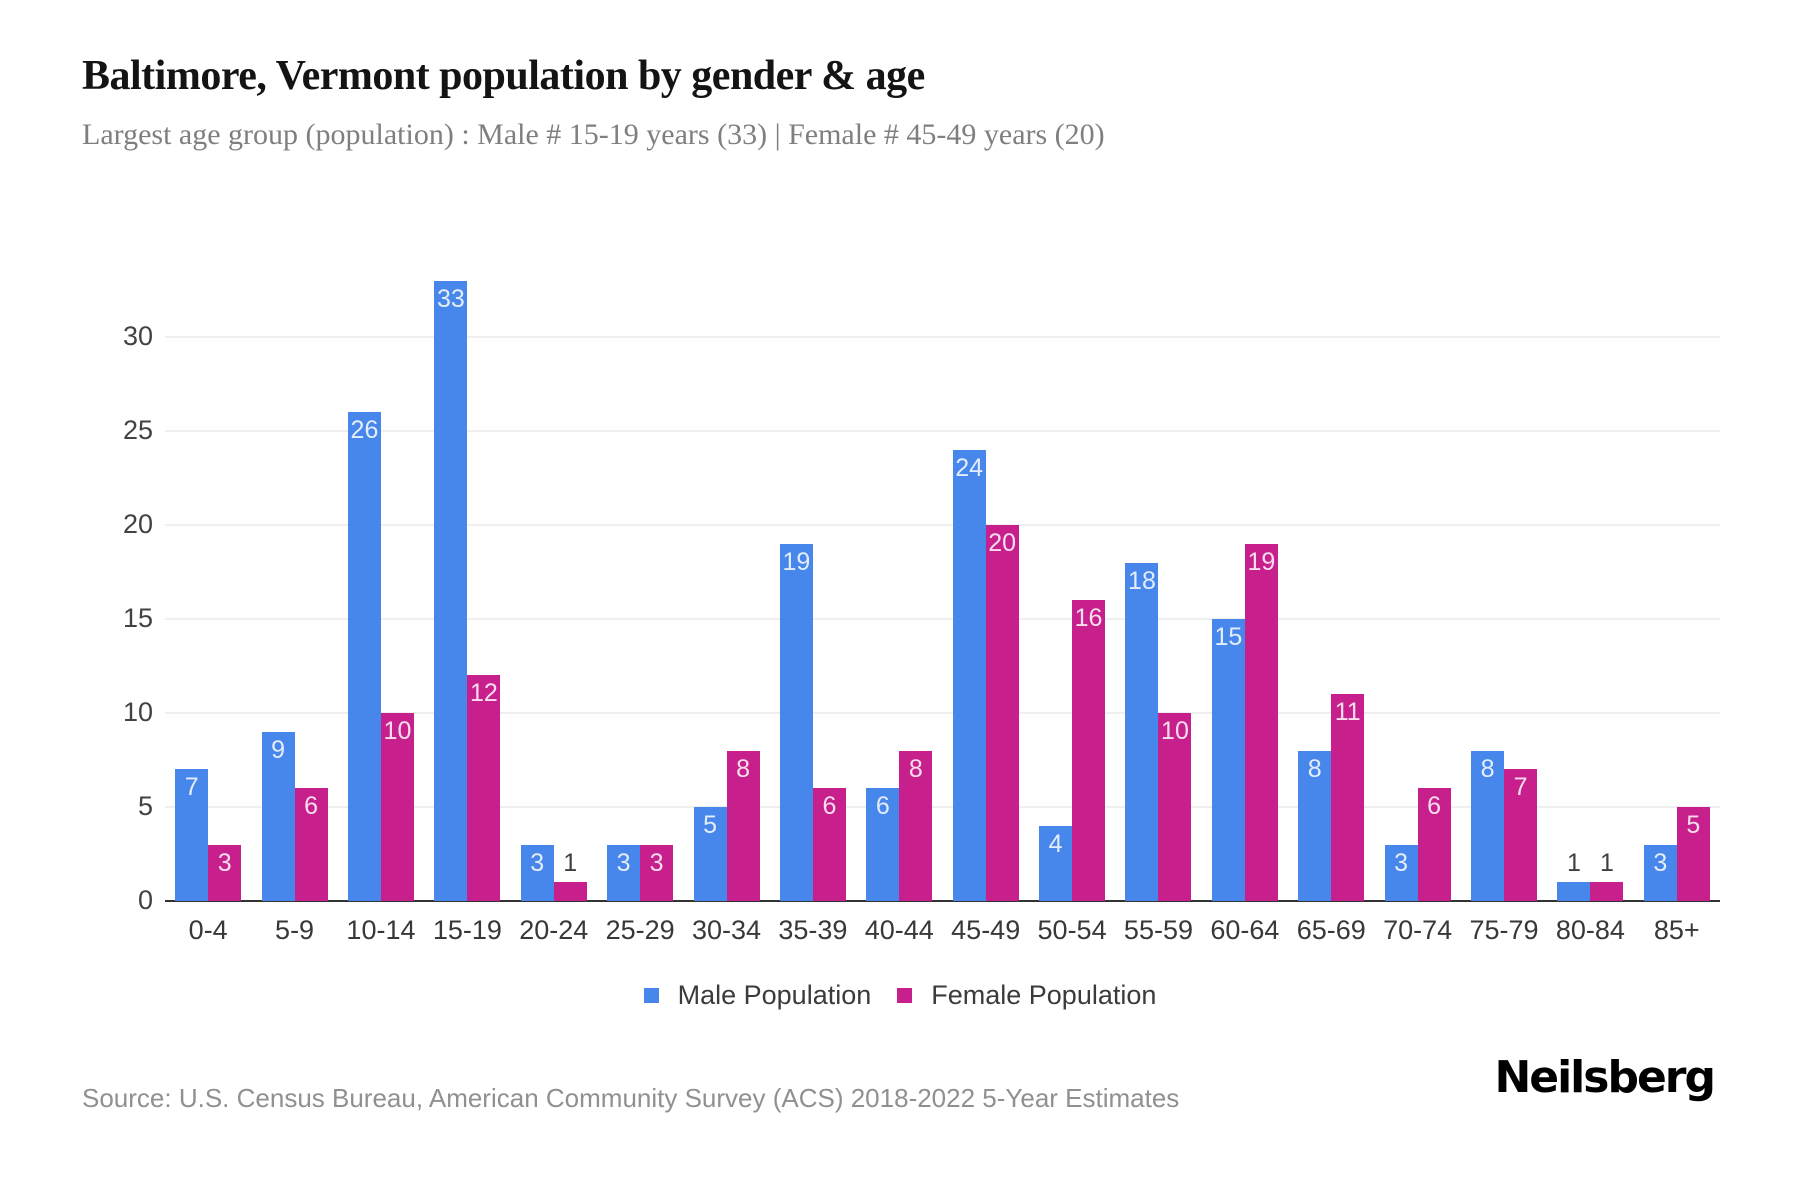 Image resolution: width=1800 pixels, height=1200 pixels. What do you see at coordinates (1488, 825) in the screenshot?
I see `bar-male-75-79: 8` at bounding box center [1488, 825].